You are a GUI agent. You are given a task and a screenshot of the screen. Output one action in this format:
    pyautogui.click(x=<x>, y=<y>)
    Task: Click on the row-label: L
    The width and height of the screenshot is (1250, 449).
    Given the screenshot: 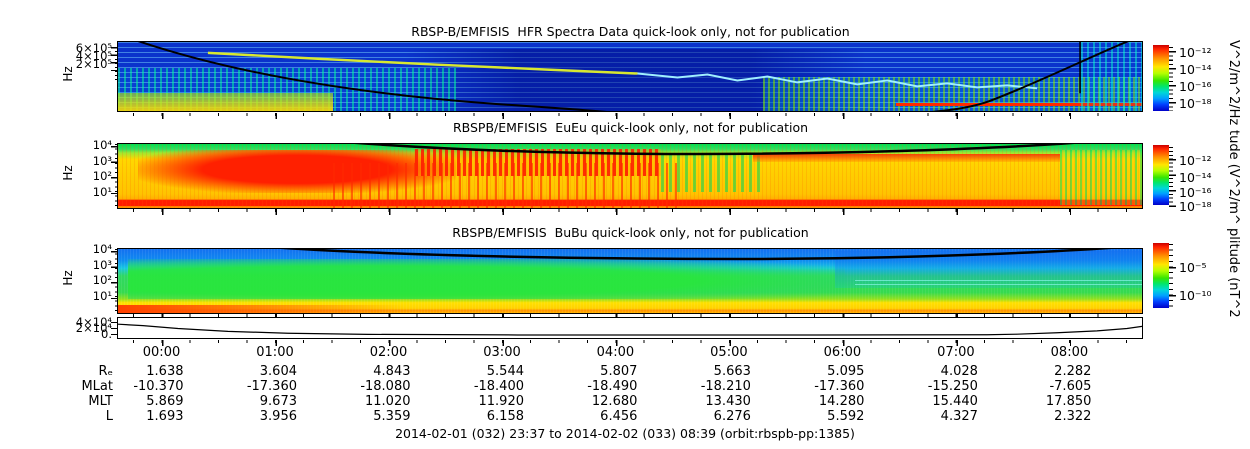 What is the action you would take?
    pyautogui.click(x=109, y=416)
    